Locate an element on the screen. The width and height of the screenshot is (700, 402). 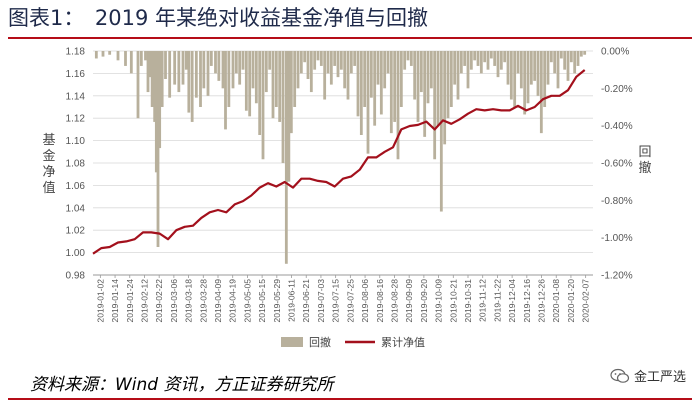
x-tick-label: 2019-12-26 is located at coordinates (542, 301).